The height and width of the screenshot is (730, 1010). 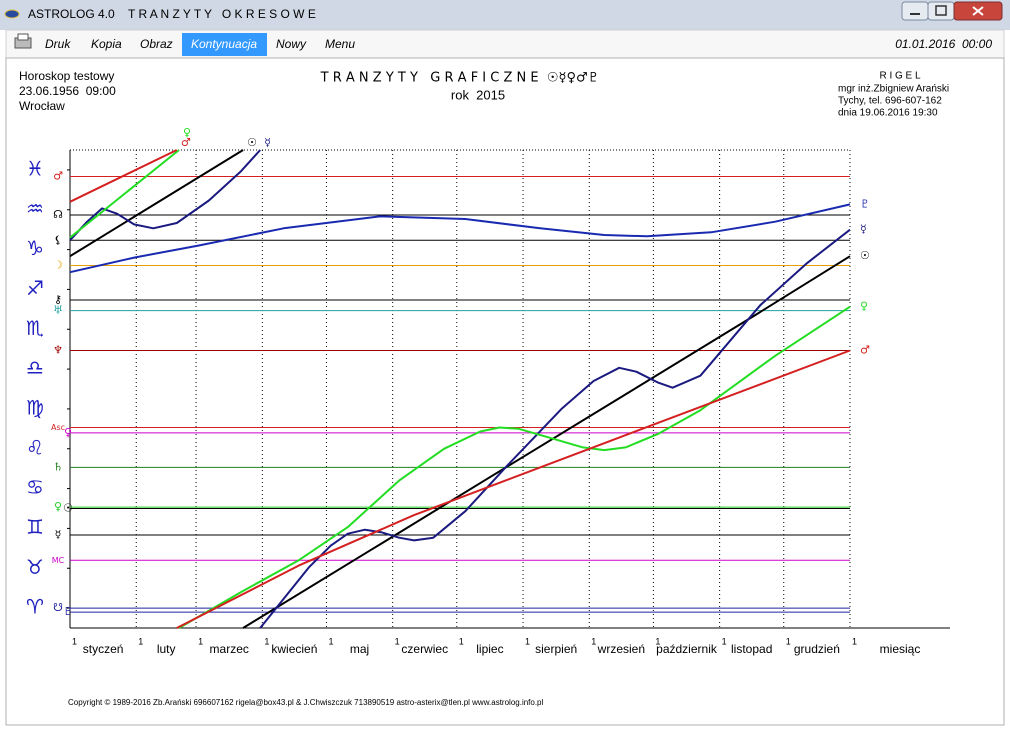 What do you see at coordinates (865, 349) in the screenshot?
I see `series-end-label: ♂` at bounding box center [865, 349].